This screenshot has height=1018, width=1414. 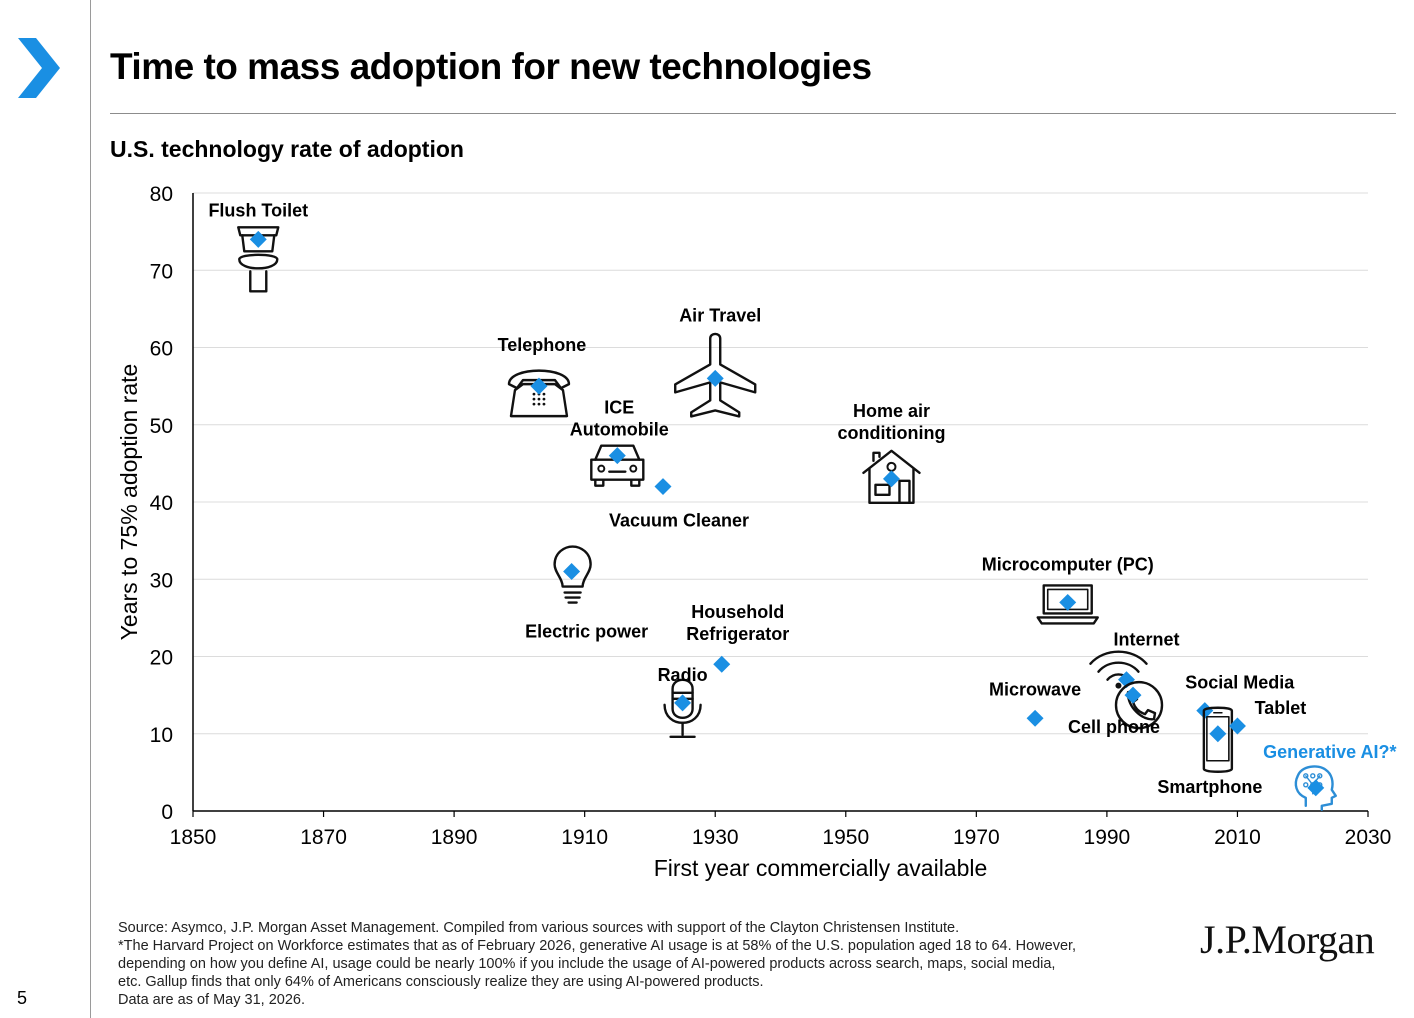 I want to click on jpmorgan-logo: J.P.Morgan, so click(x=1287, y=939).